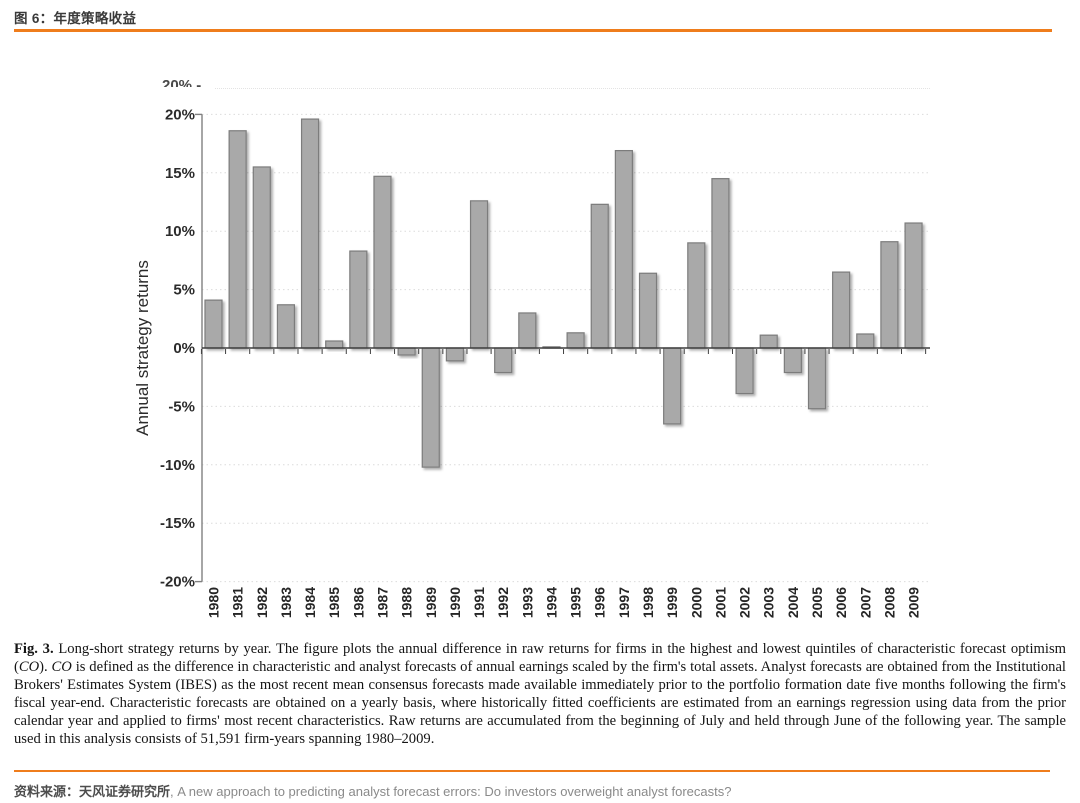 The image size is (1080, 803). What do you see at coordinates (237, 239) in the screenshot?
I see `bar-1981` at bounding box center [237, 239].